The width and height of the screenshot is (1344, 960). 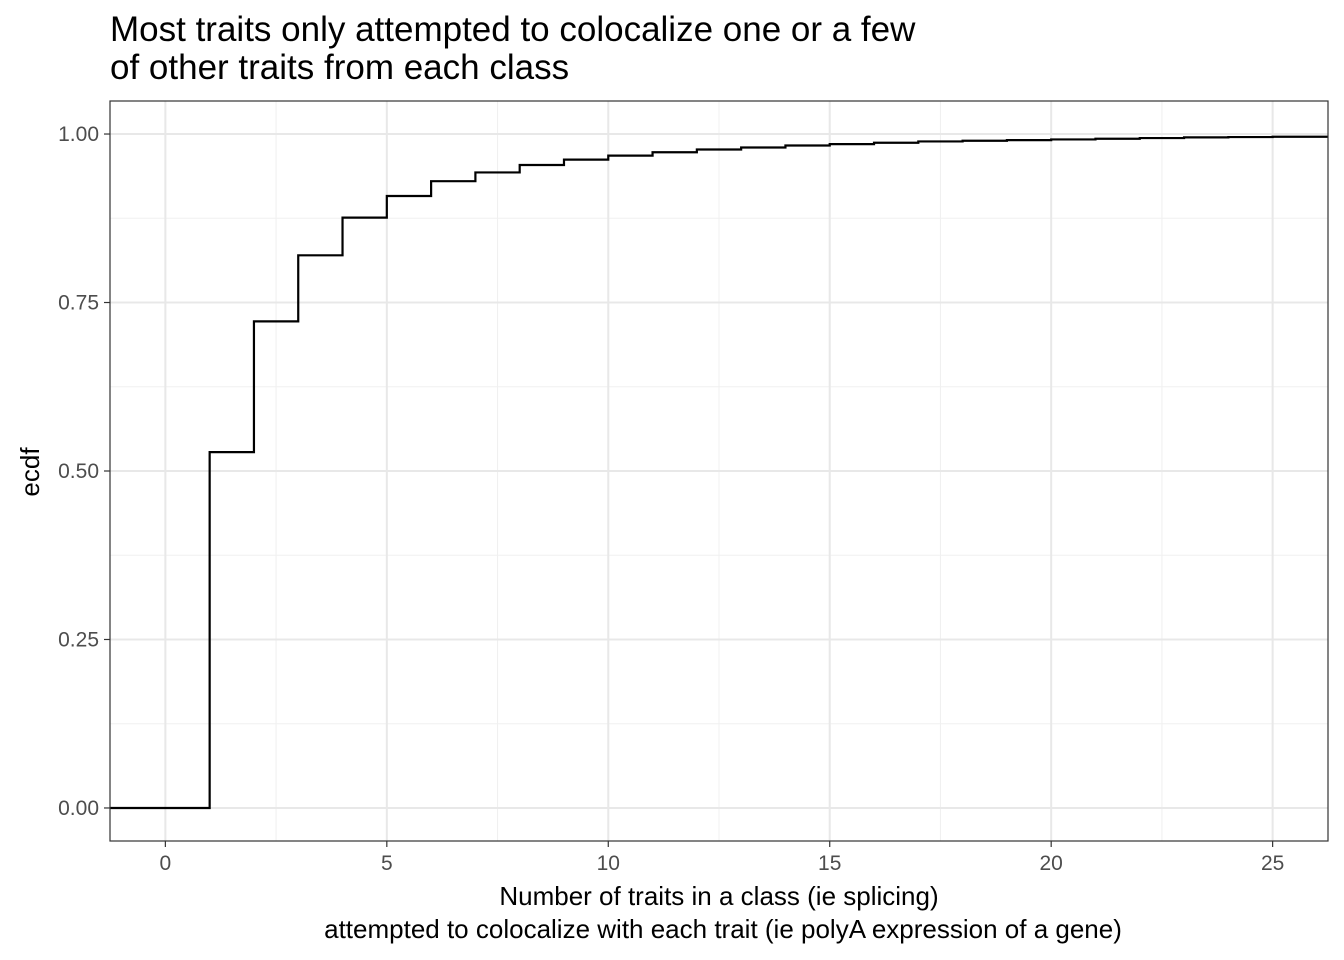 I want to click on x-axis-tick-label: 10, so click(x=608, y=863).